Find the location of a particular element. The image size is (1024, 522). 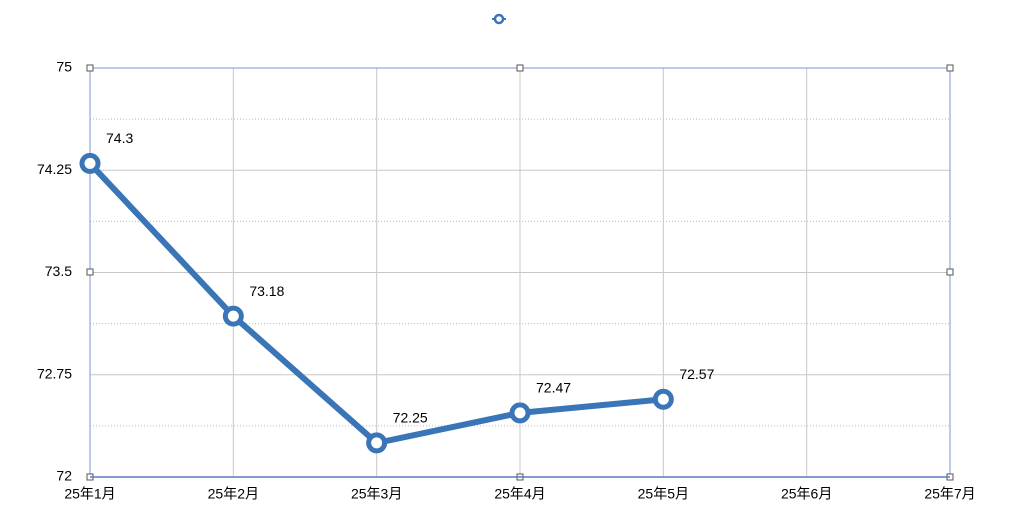

y-tick-label: 73.5 is located at coordinates (58, 271).